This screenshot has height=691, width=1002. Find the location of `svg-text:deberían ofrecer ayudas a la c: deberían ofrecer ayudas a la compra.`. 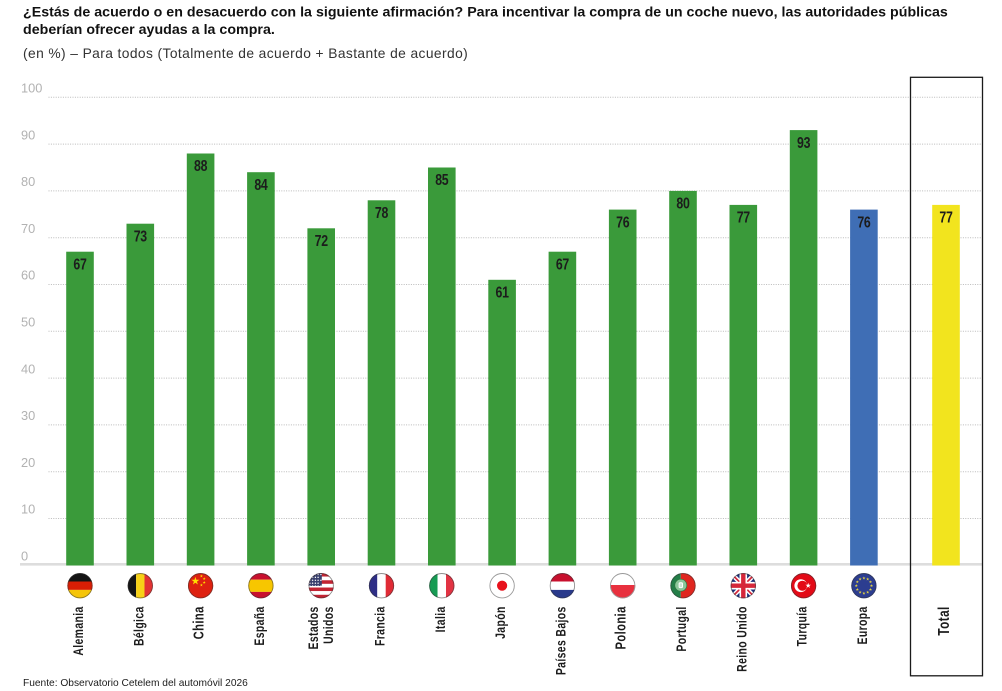

svg-text:deberían ofrecer ayudas a la c: deberían ofrecer ayudas a la compra. is located at coordinates (149, 30).